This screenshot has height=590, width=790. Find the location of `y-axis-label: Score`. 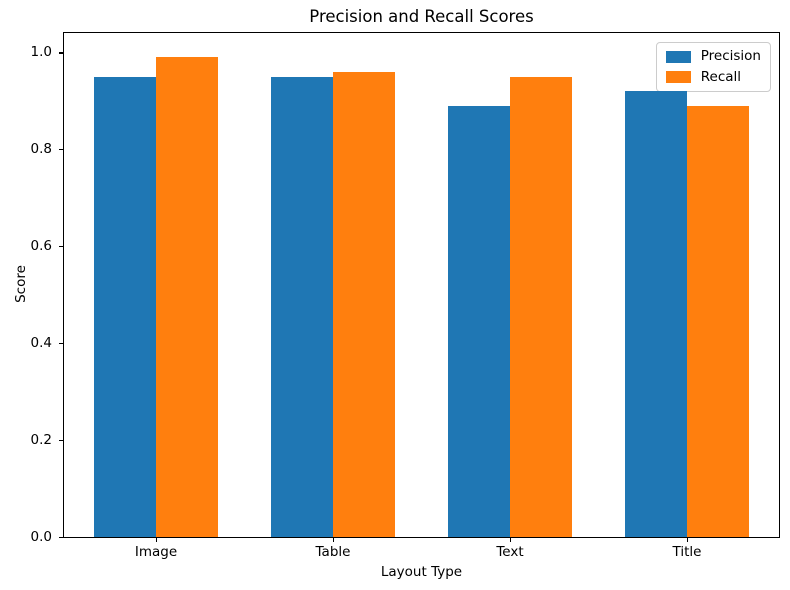

y-axis-label: Score is located at coordinates (21, 284).